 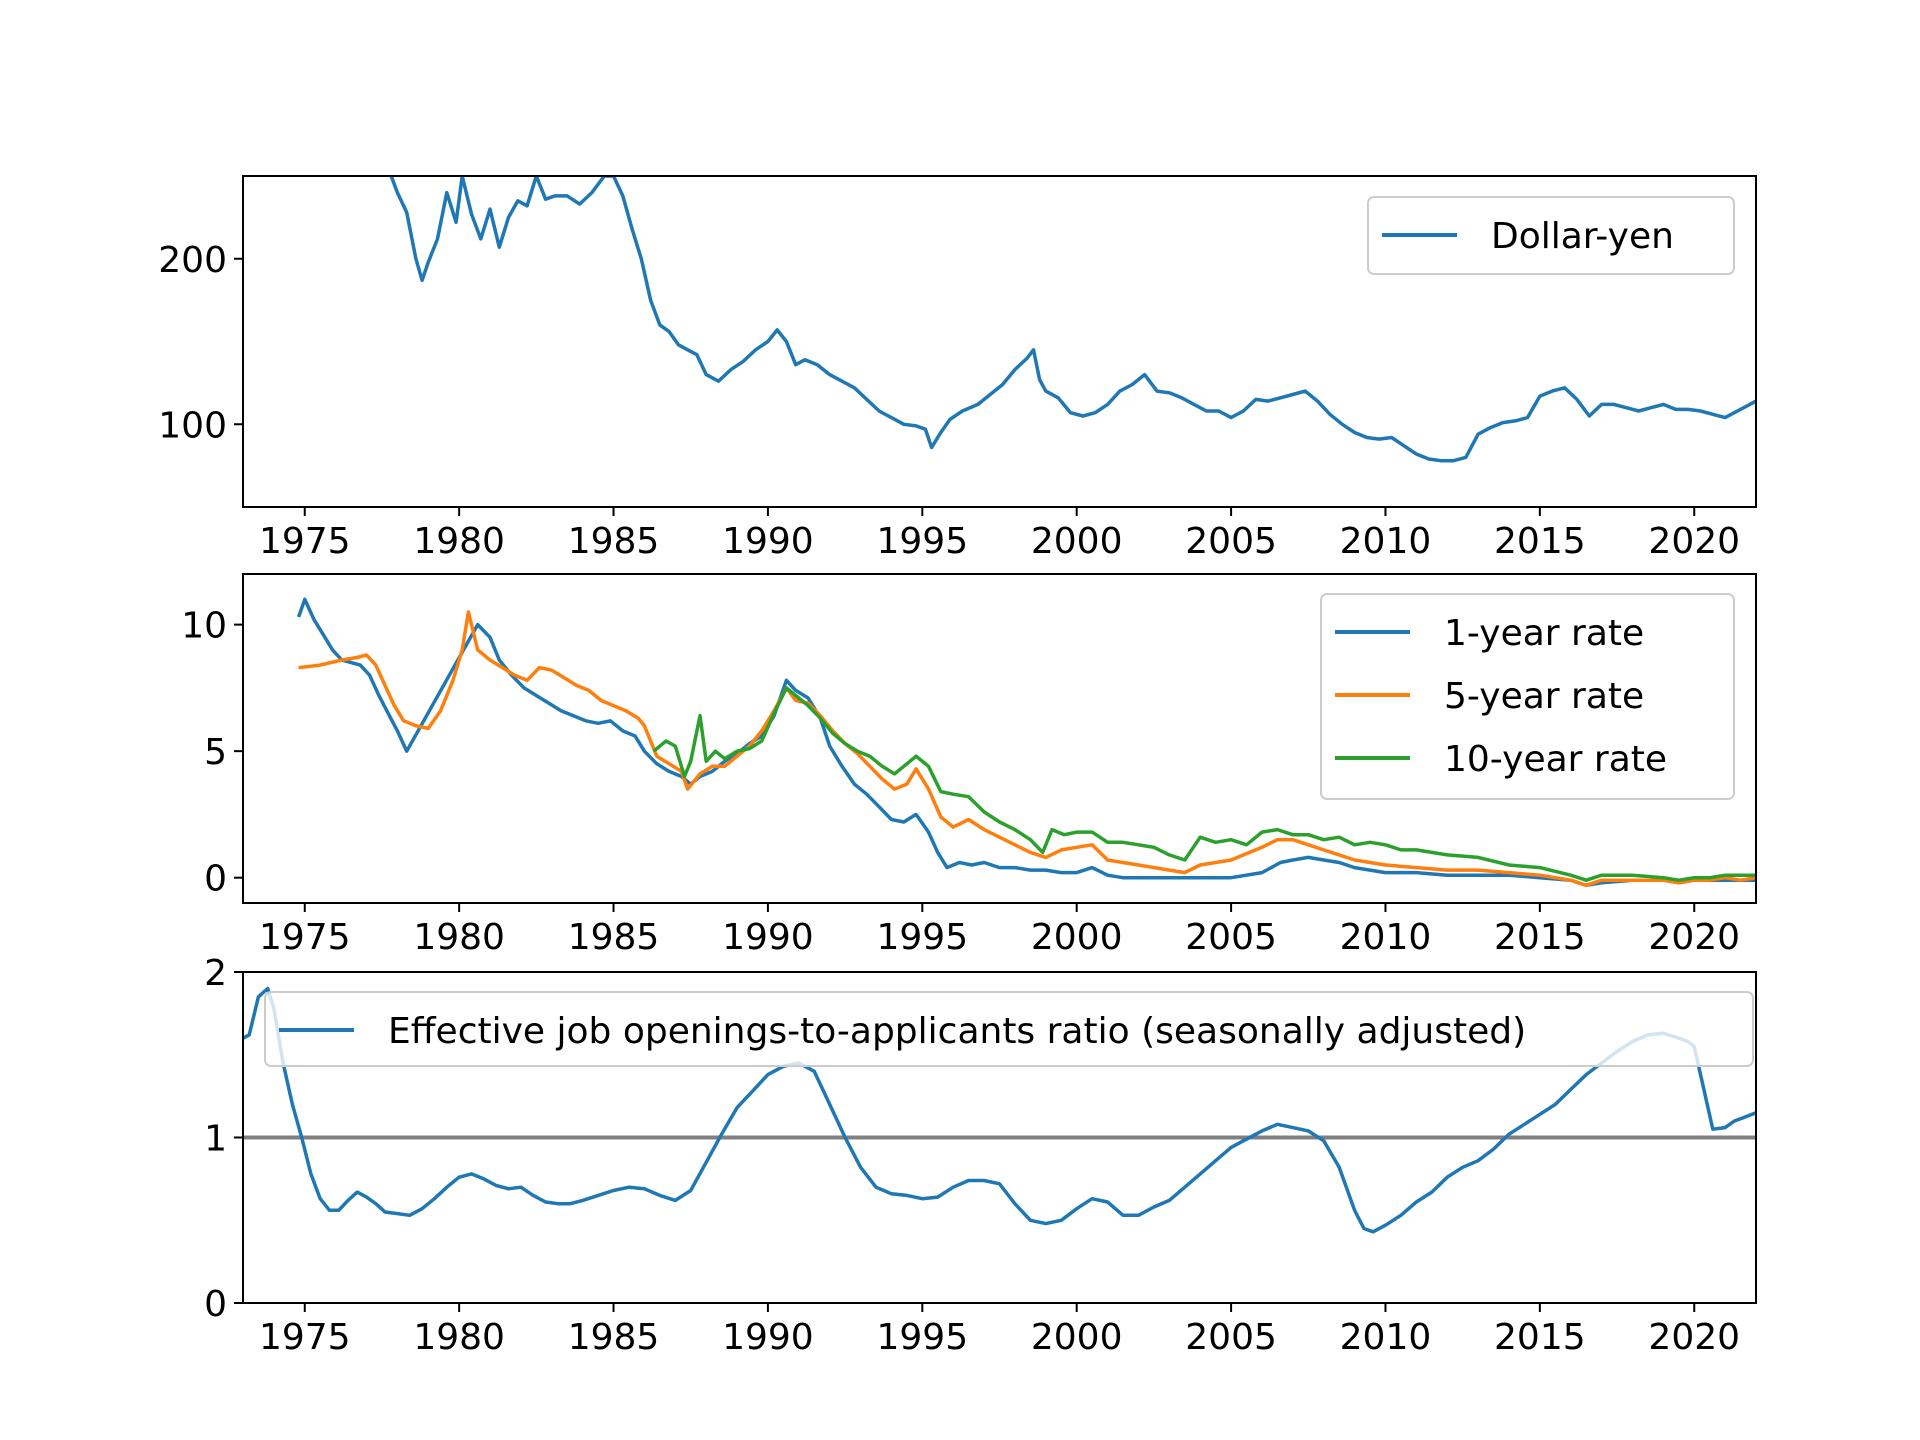 I want to click on legend-entry-label: Dollar-yen, so click(x=1582, y=236).